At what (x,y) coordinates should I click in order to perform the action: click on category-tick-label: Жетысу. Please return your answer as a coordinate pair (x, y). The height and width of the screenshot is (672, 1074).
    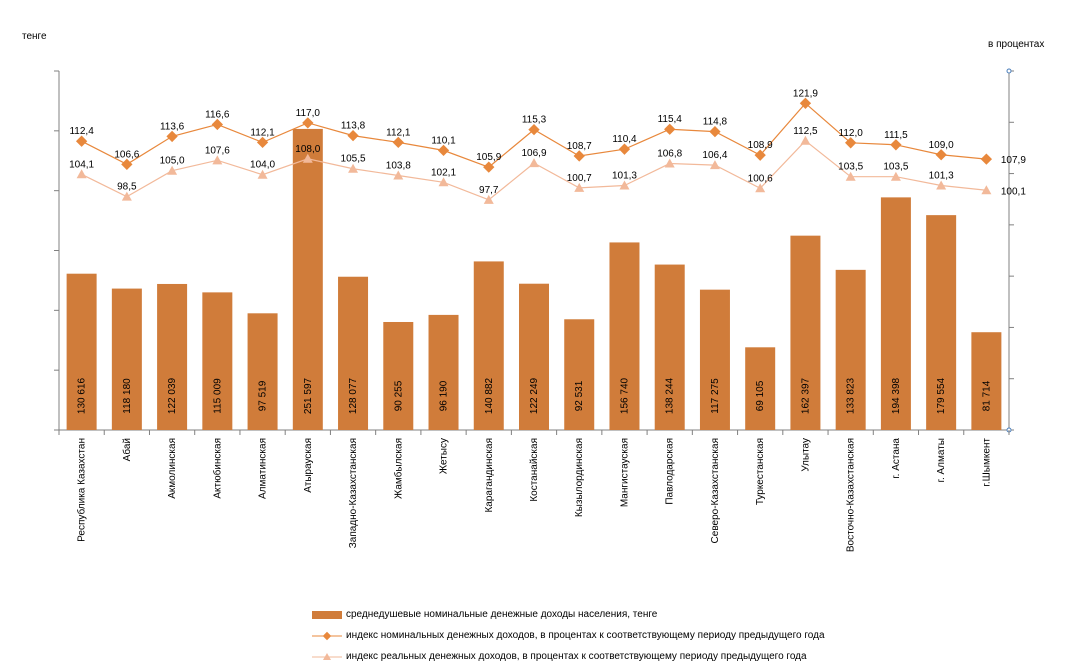
    Looking at the image, I should click on (444, 456).